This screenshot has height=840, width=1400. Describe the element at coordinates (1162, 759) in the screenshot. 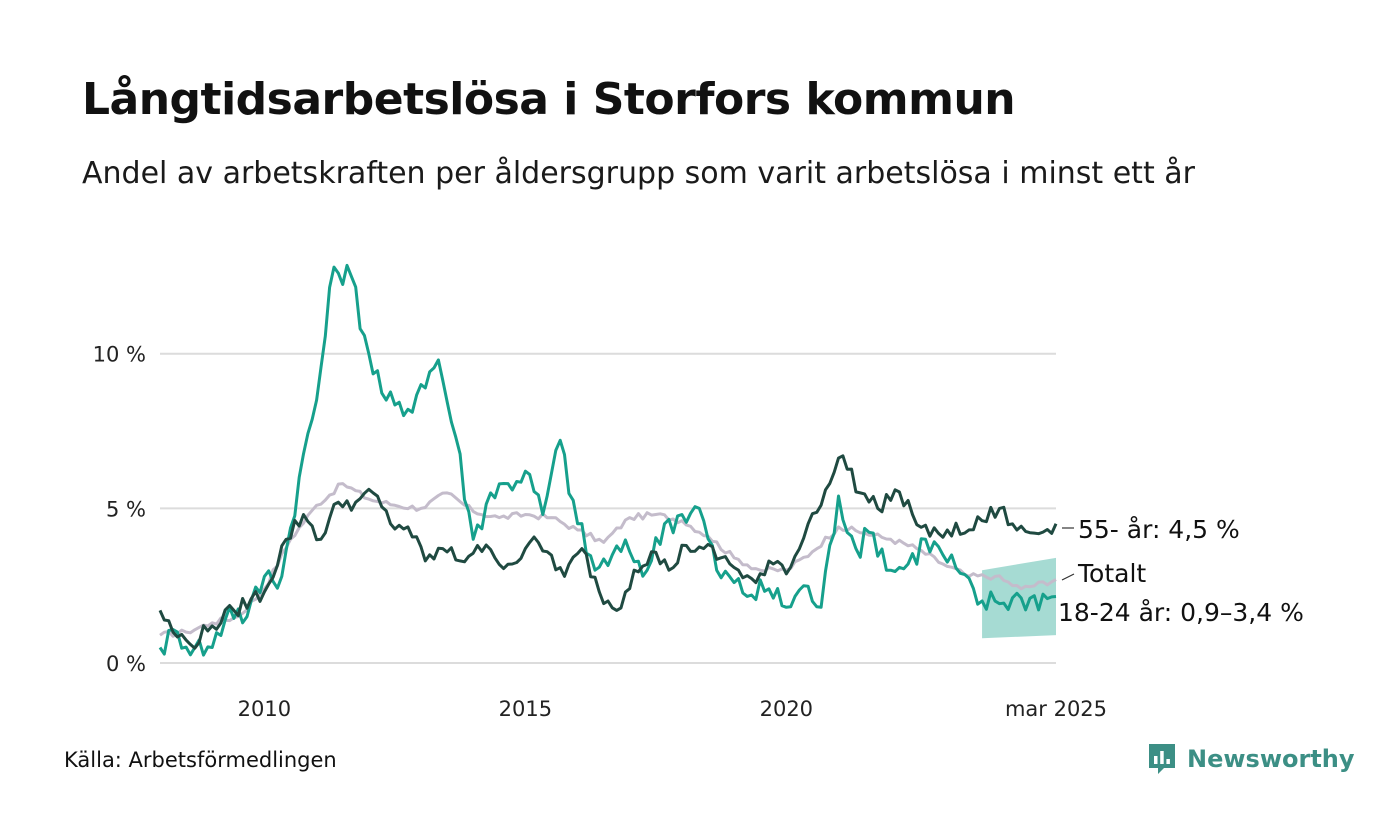

I see `newsworthy-logo-icon` at that location.